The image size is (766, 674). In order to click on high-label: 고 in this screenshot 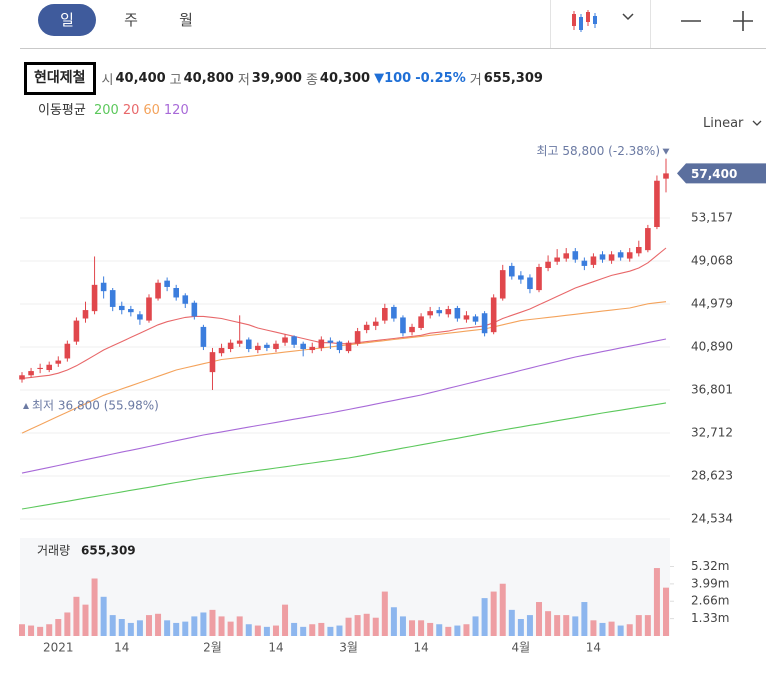, I will do `click(175, 80)`.